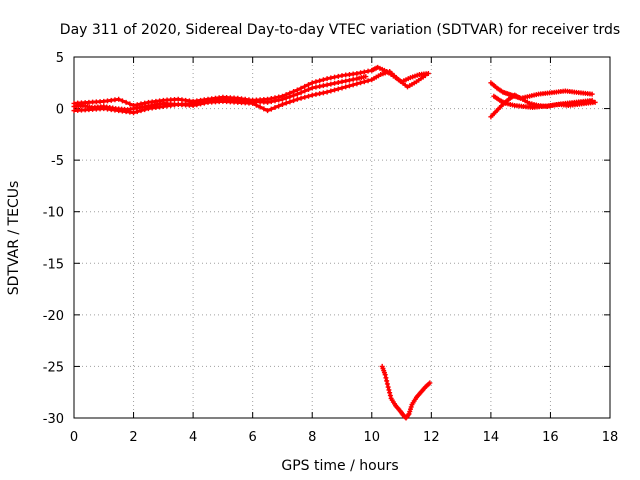 The width and height of the screenshot is (640, 480). Describe the element at coordinates (133, 437) in the screenshot. I see `x-tick-label: 2` at that location.